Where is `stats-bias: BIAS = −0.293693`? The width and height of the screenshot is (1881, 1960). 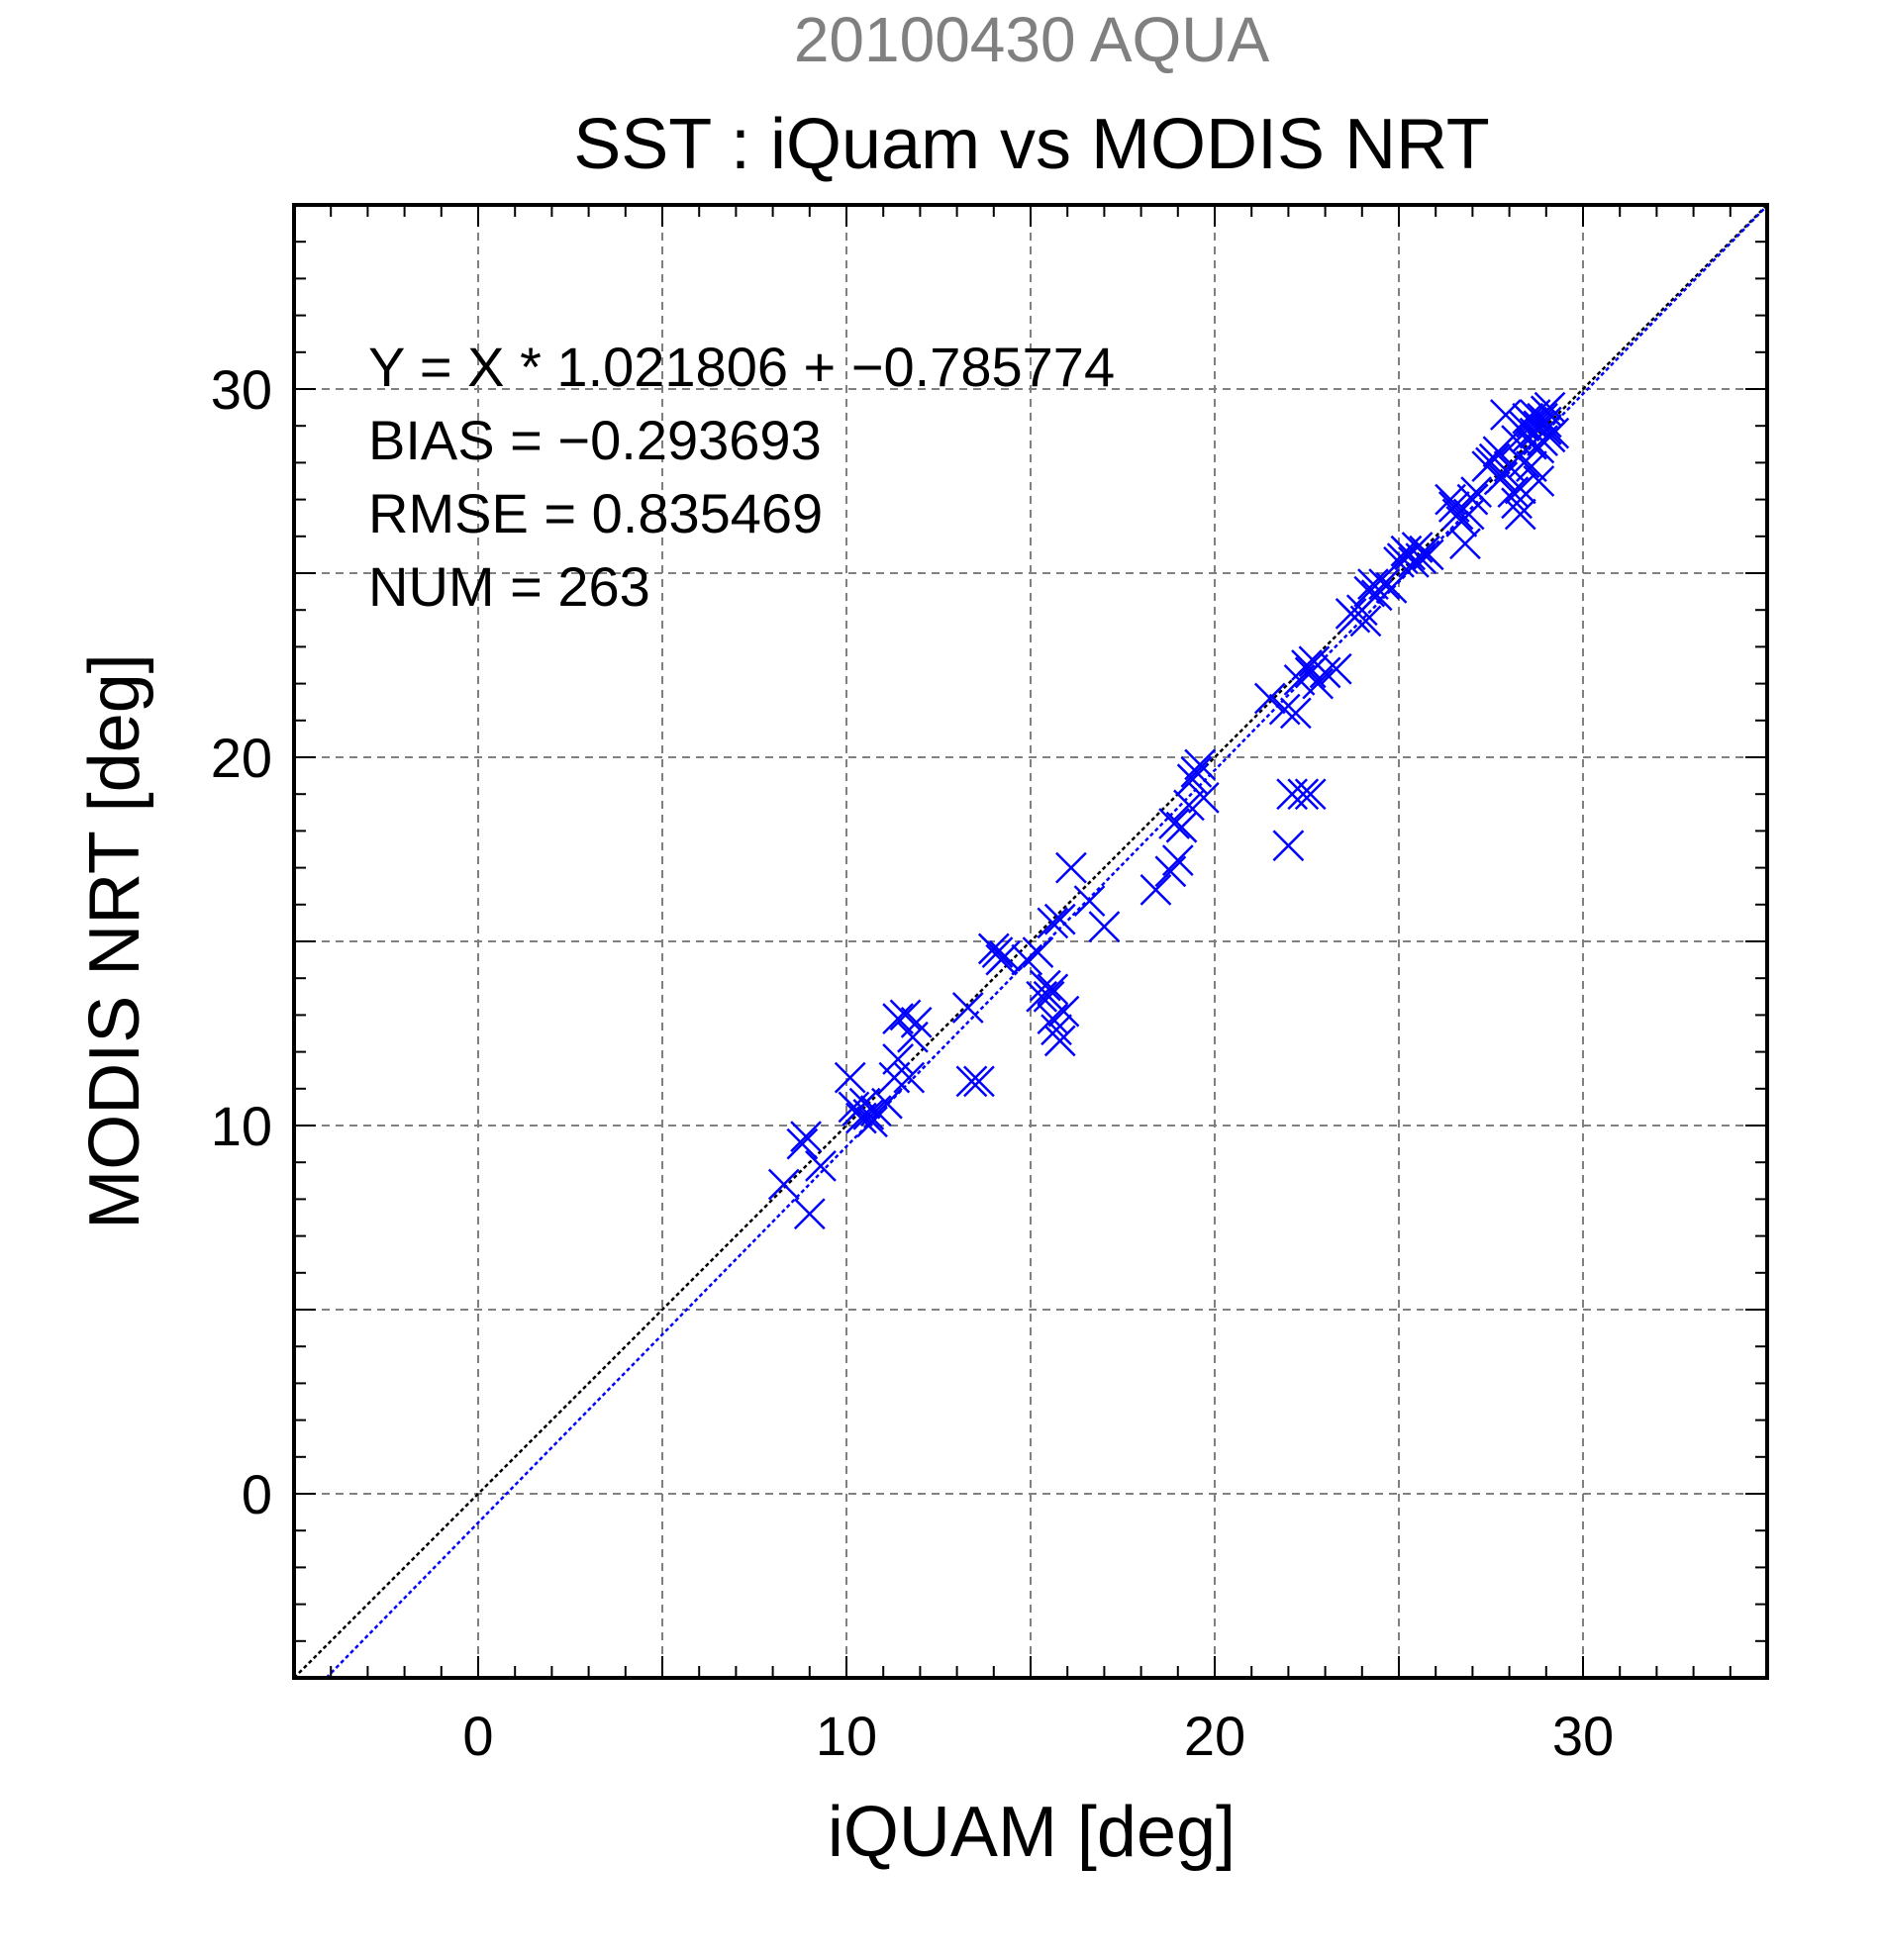 stats-bias: BIAS = −0.293693 is located at coordinates (595, 440).